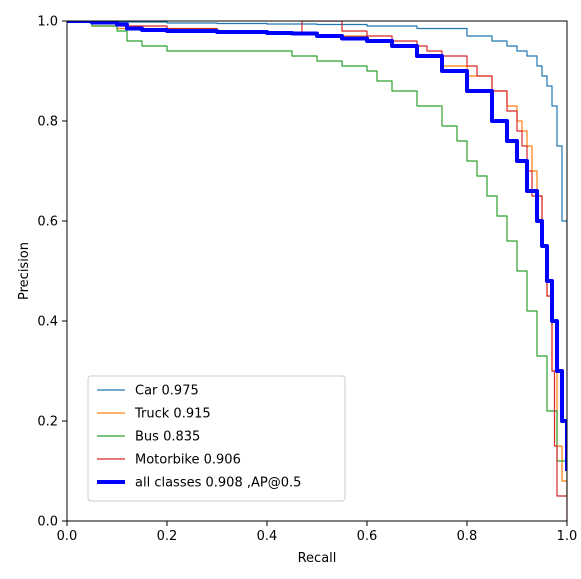  What do you see at coordinates (467, 536) in the screenshot?
I see `x-tick-label: 0.8` at bounding box center [467, 536].